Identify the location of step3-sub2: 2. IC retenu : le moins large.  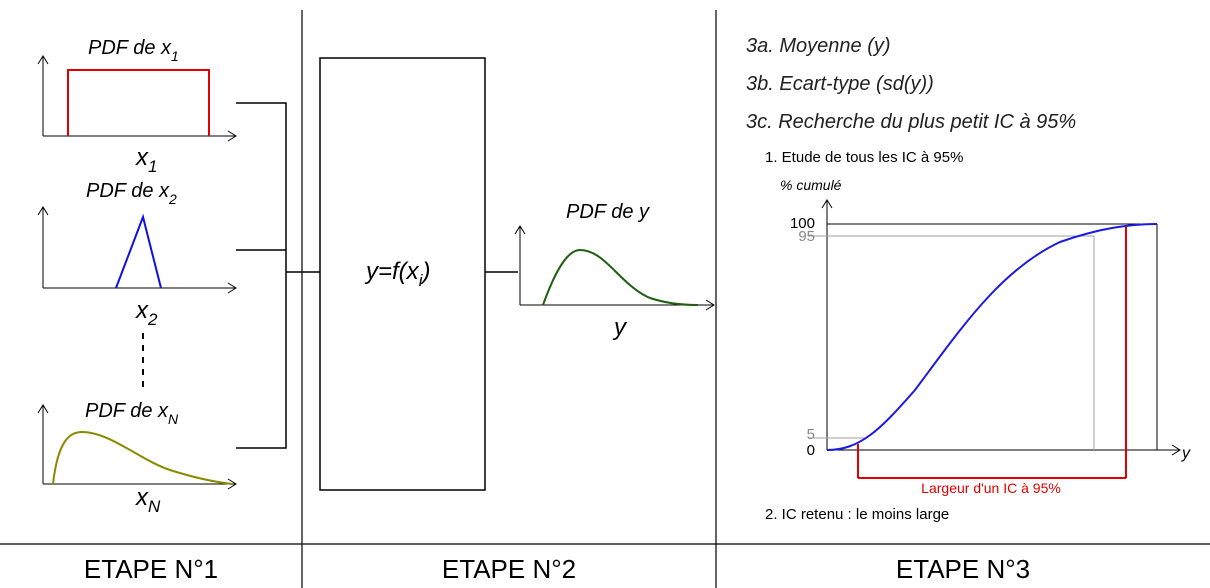
(857, 514).